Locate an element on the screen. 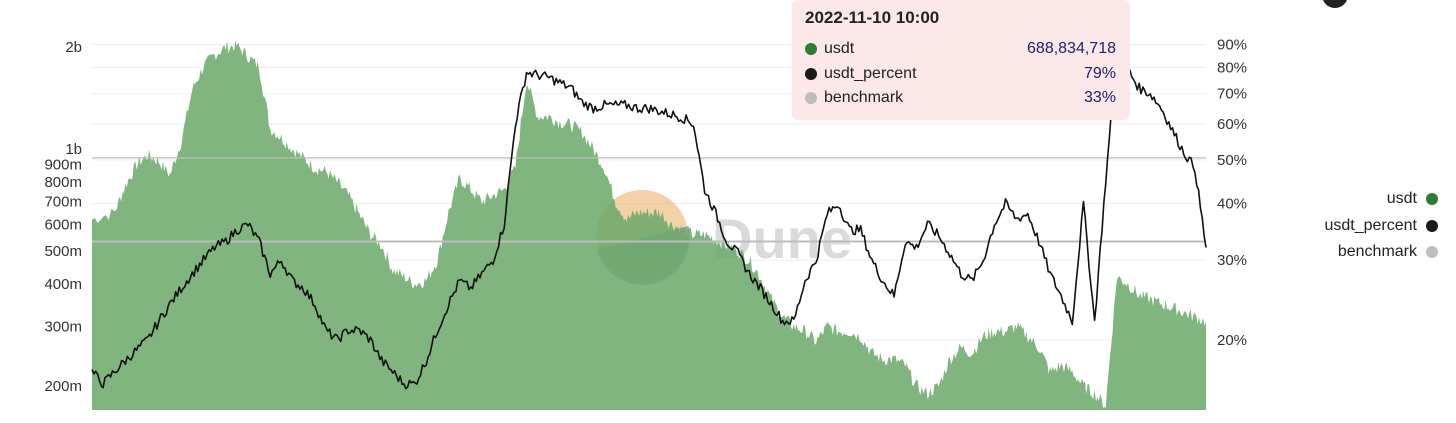  legend-label: usdt is located at coordinates (1401, 199).